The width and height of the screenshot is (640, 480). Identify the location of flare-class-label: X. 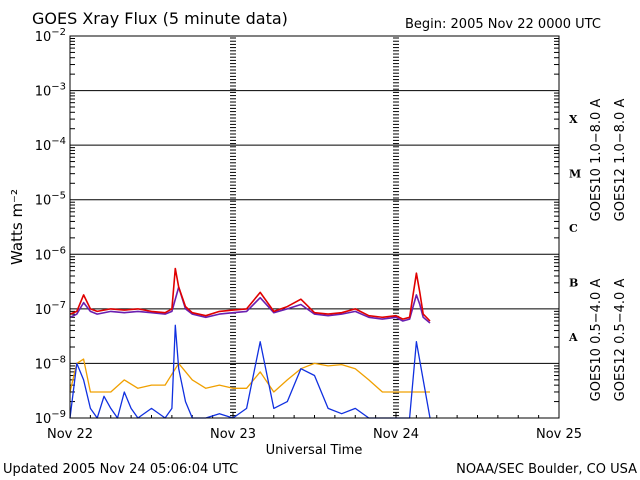
(573, 119).